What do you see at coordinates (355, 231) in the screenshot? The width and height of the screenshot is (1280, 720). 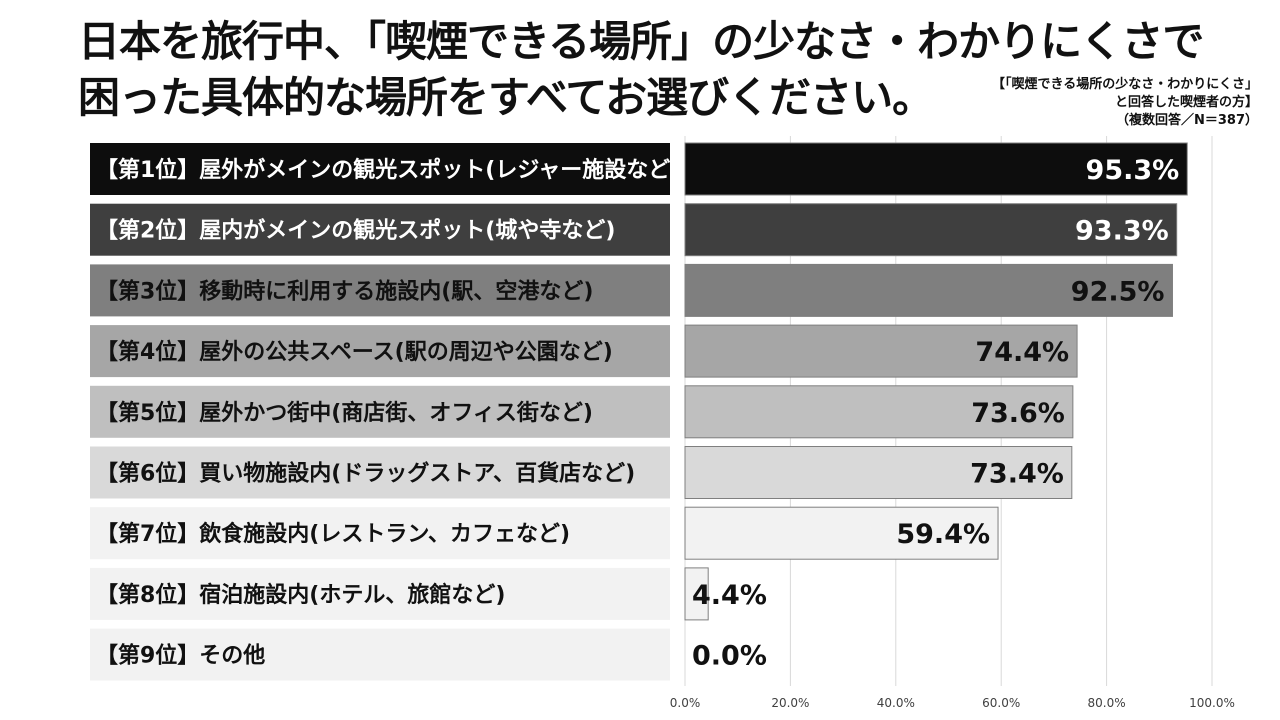 I see `category-label: 【第2位】屋内がメインの観光スポット(城や寺など)` at bounding box center [355, 231].